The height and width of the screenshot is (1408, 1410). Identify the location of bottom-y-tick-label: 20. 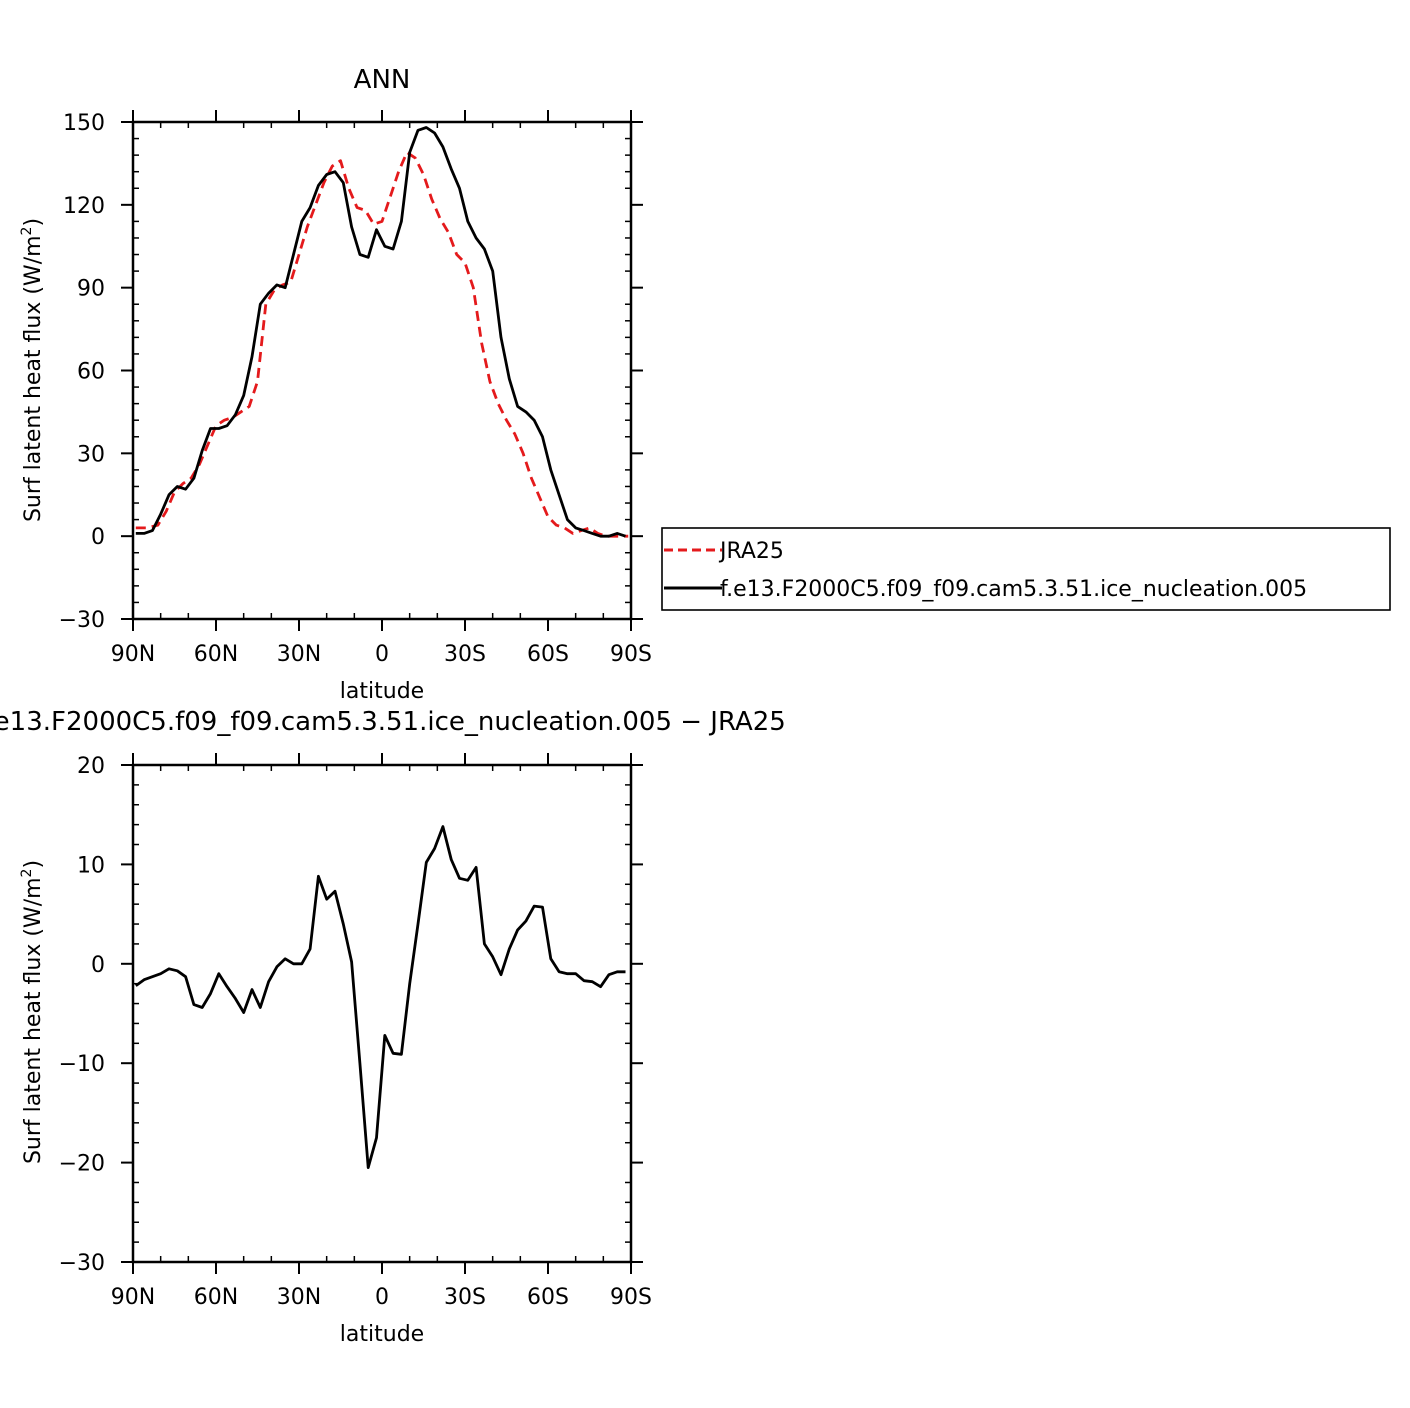
(91, 766).